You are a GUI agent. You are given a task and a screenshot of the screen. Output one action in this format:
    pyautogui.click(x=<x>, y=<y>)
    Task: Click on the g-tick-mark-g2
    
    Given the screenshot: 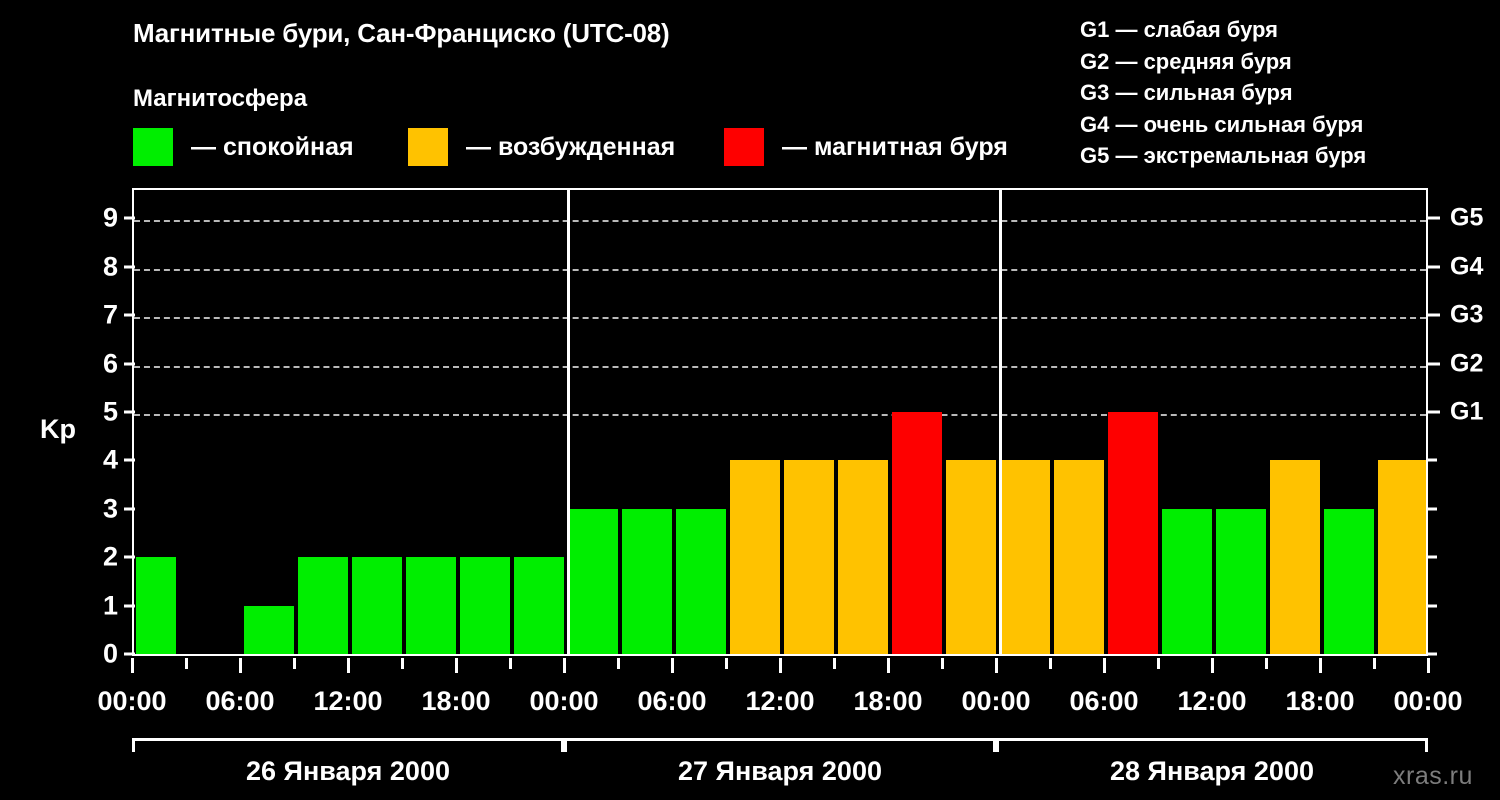 What is the action you would take?
    pyautogui.click(x=1434, y=364)
    